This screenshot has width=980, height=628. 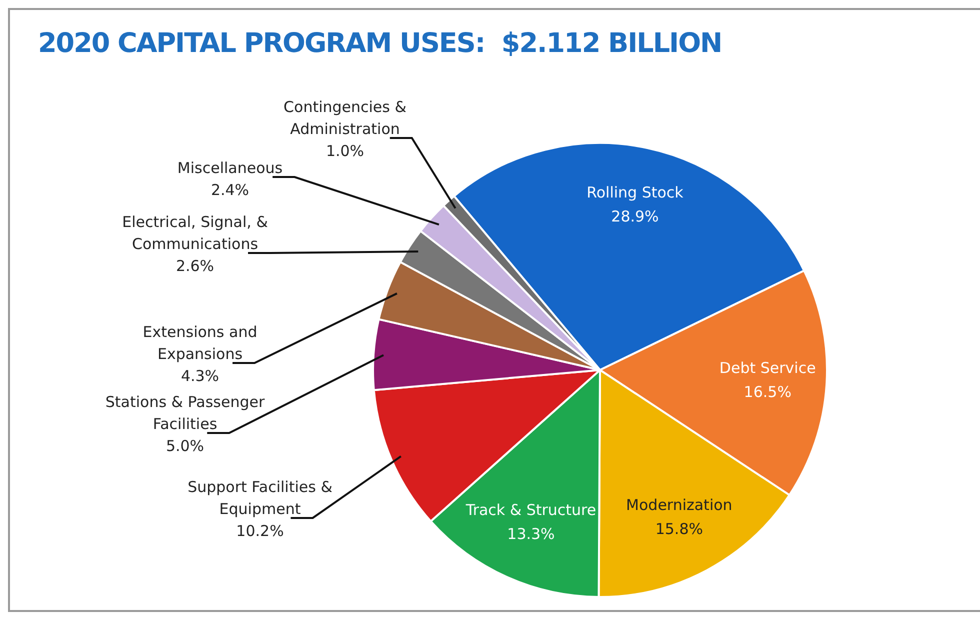 I want to click on data-label: 2.6%, so click(x=195, y=265).